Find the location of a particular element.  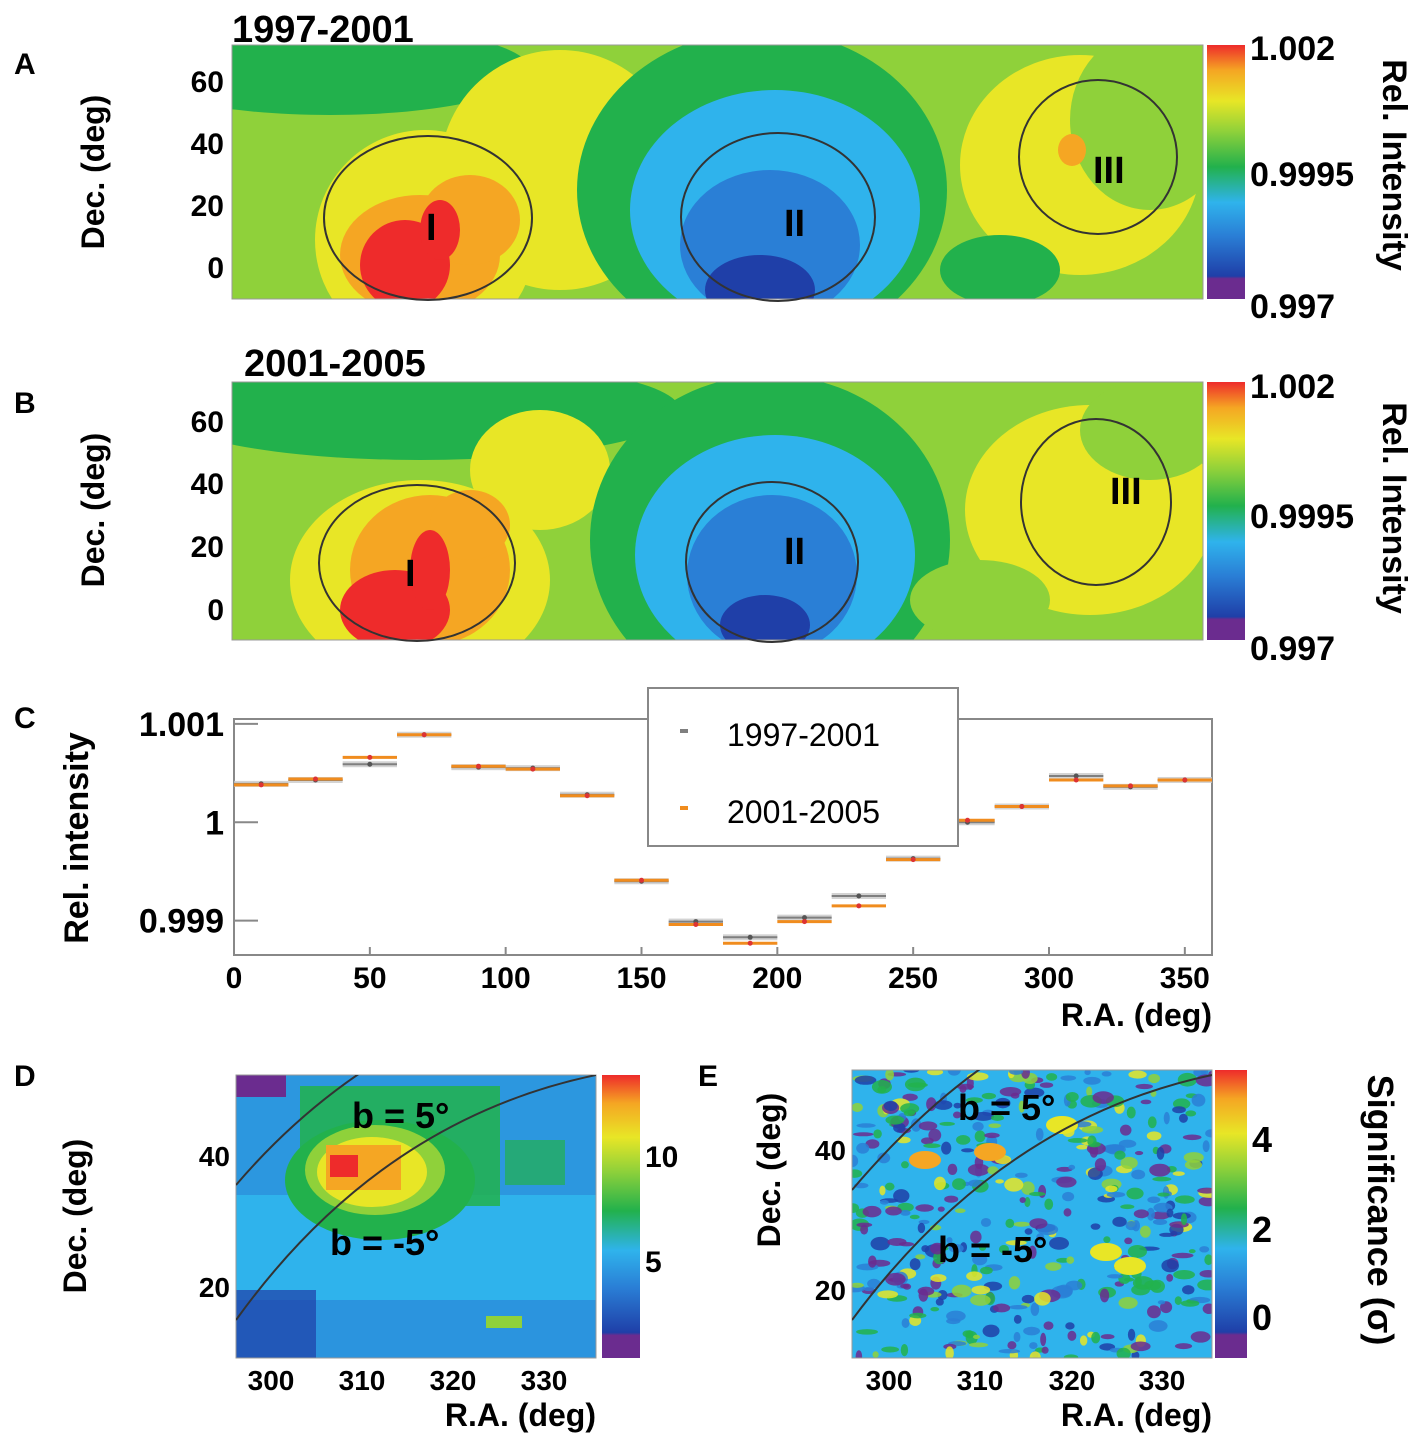

xtick-d-310: 310 is located at coordinates (362, 1380).